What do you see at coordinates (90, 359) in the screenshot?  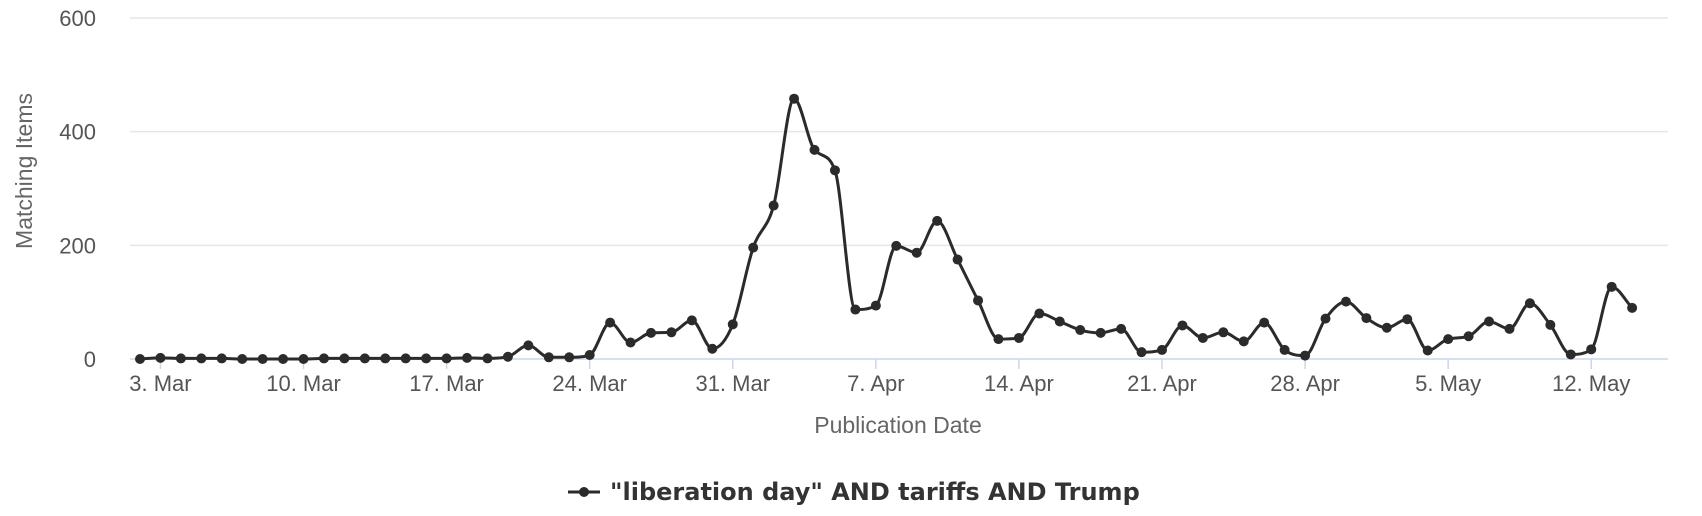 I see `y-tick-label: 0` at bounding box center [90, 359].